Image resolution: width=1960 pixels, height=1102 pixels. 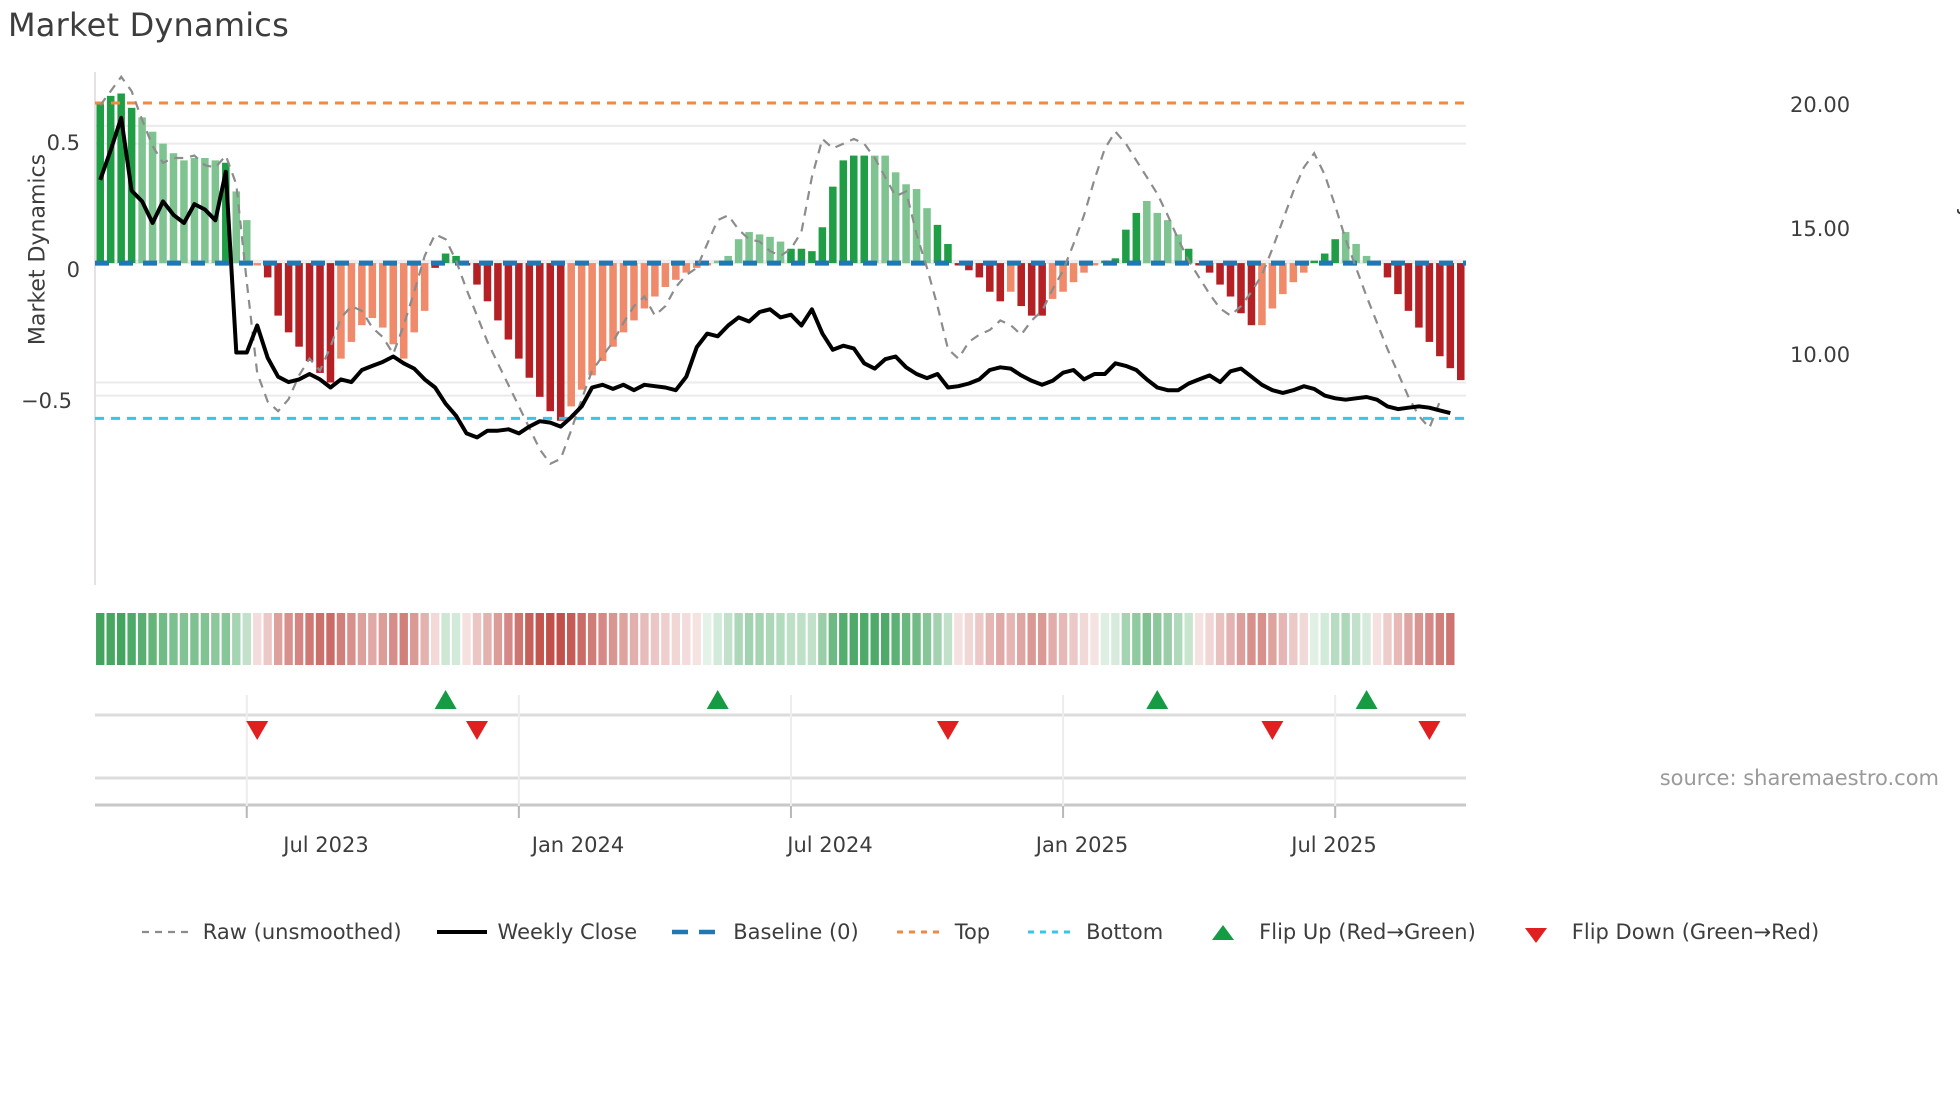 What do you see at coordinates (63, 143) in the screenshot?
I see `y-tick-left-0: 0.5` at bounding box center [63, 143].